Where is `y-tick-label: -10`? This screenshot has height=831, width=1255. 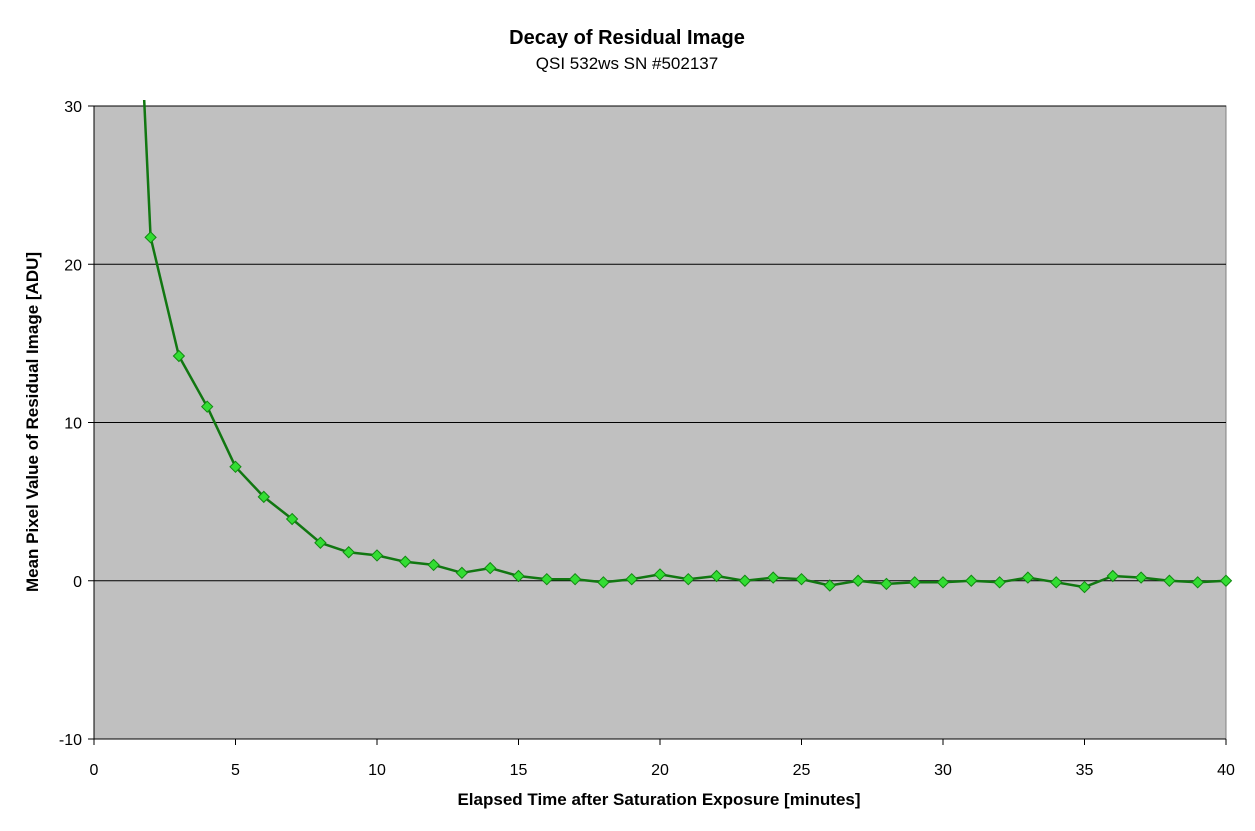
y-tick-label: -10 is located at coordinates (70, 740).